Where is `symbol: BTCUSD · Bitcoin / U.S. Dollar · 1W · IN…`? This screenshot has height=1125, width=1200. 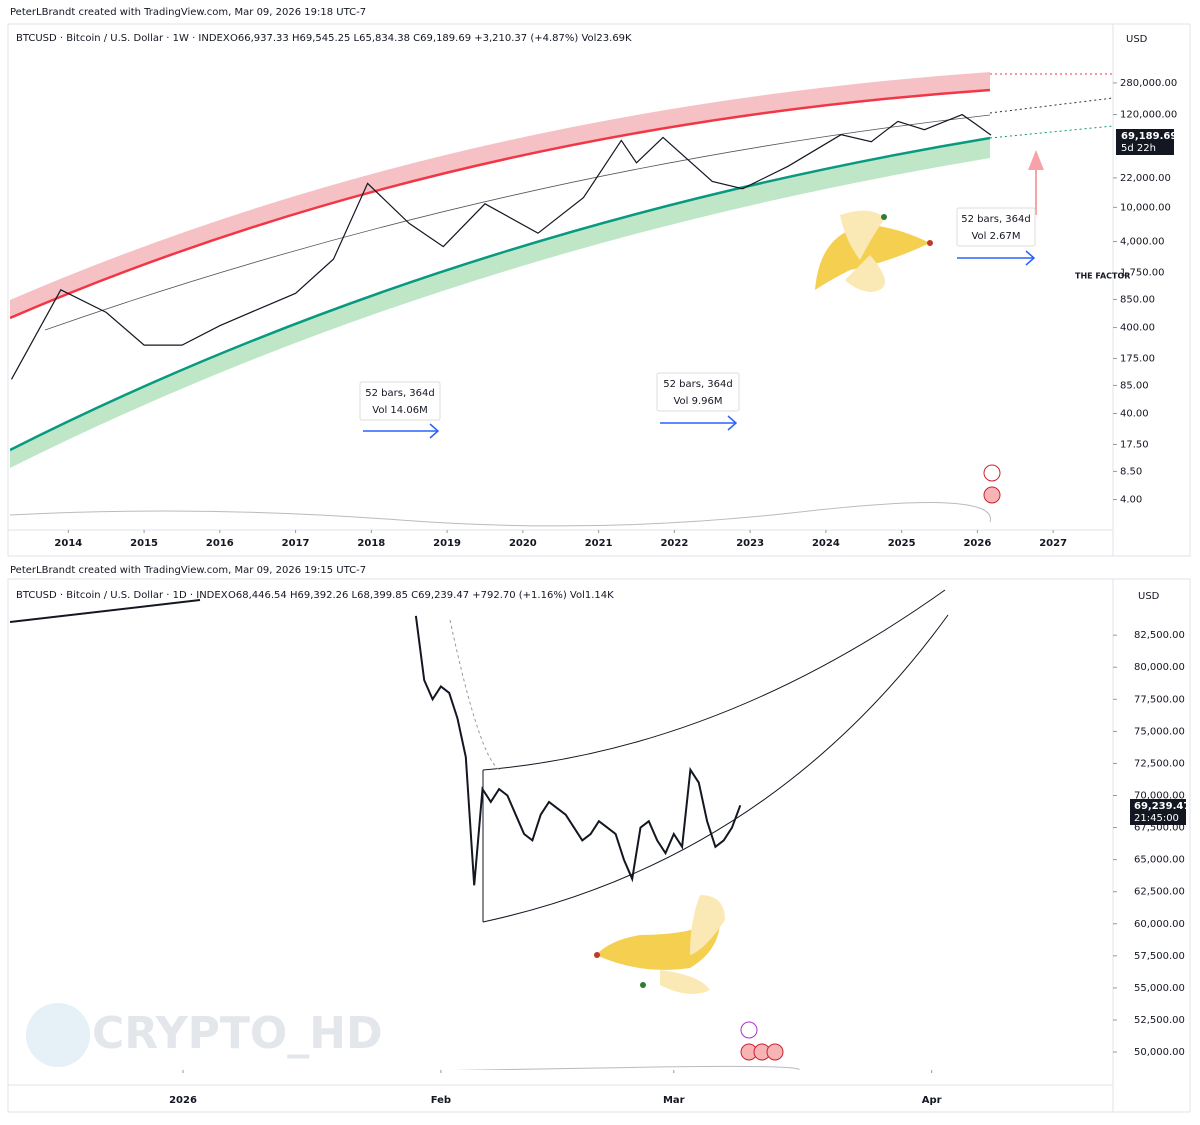 symbol: BTCUSD · Bitcoin / U.S. Dollar · 1W · IN… is located at coordinates (123, 38).